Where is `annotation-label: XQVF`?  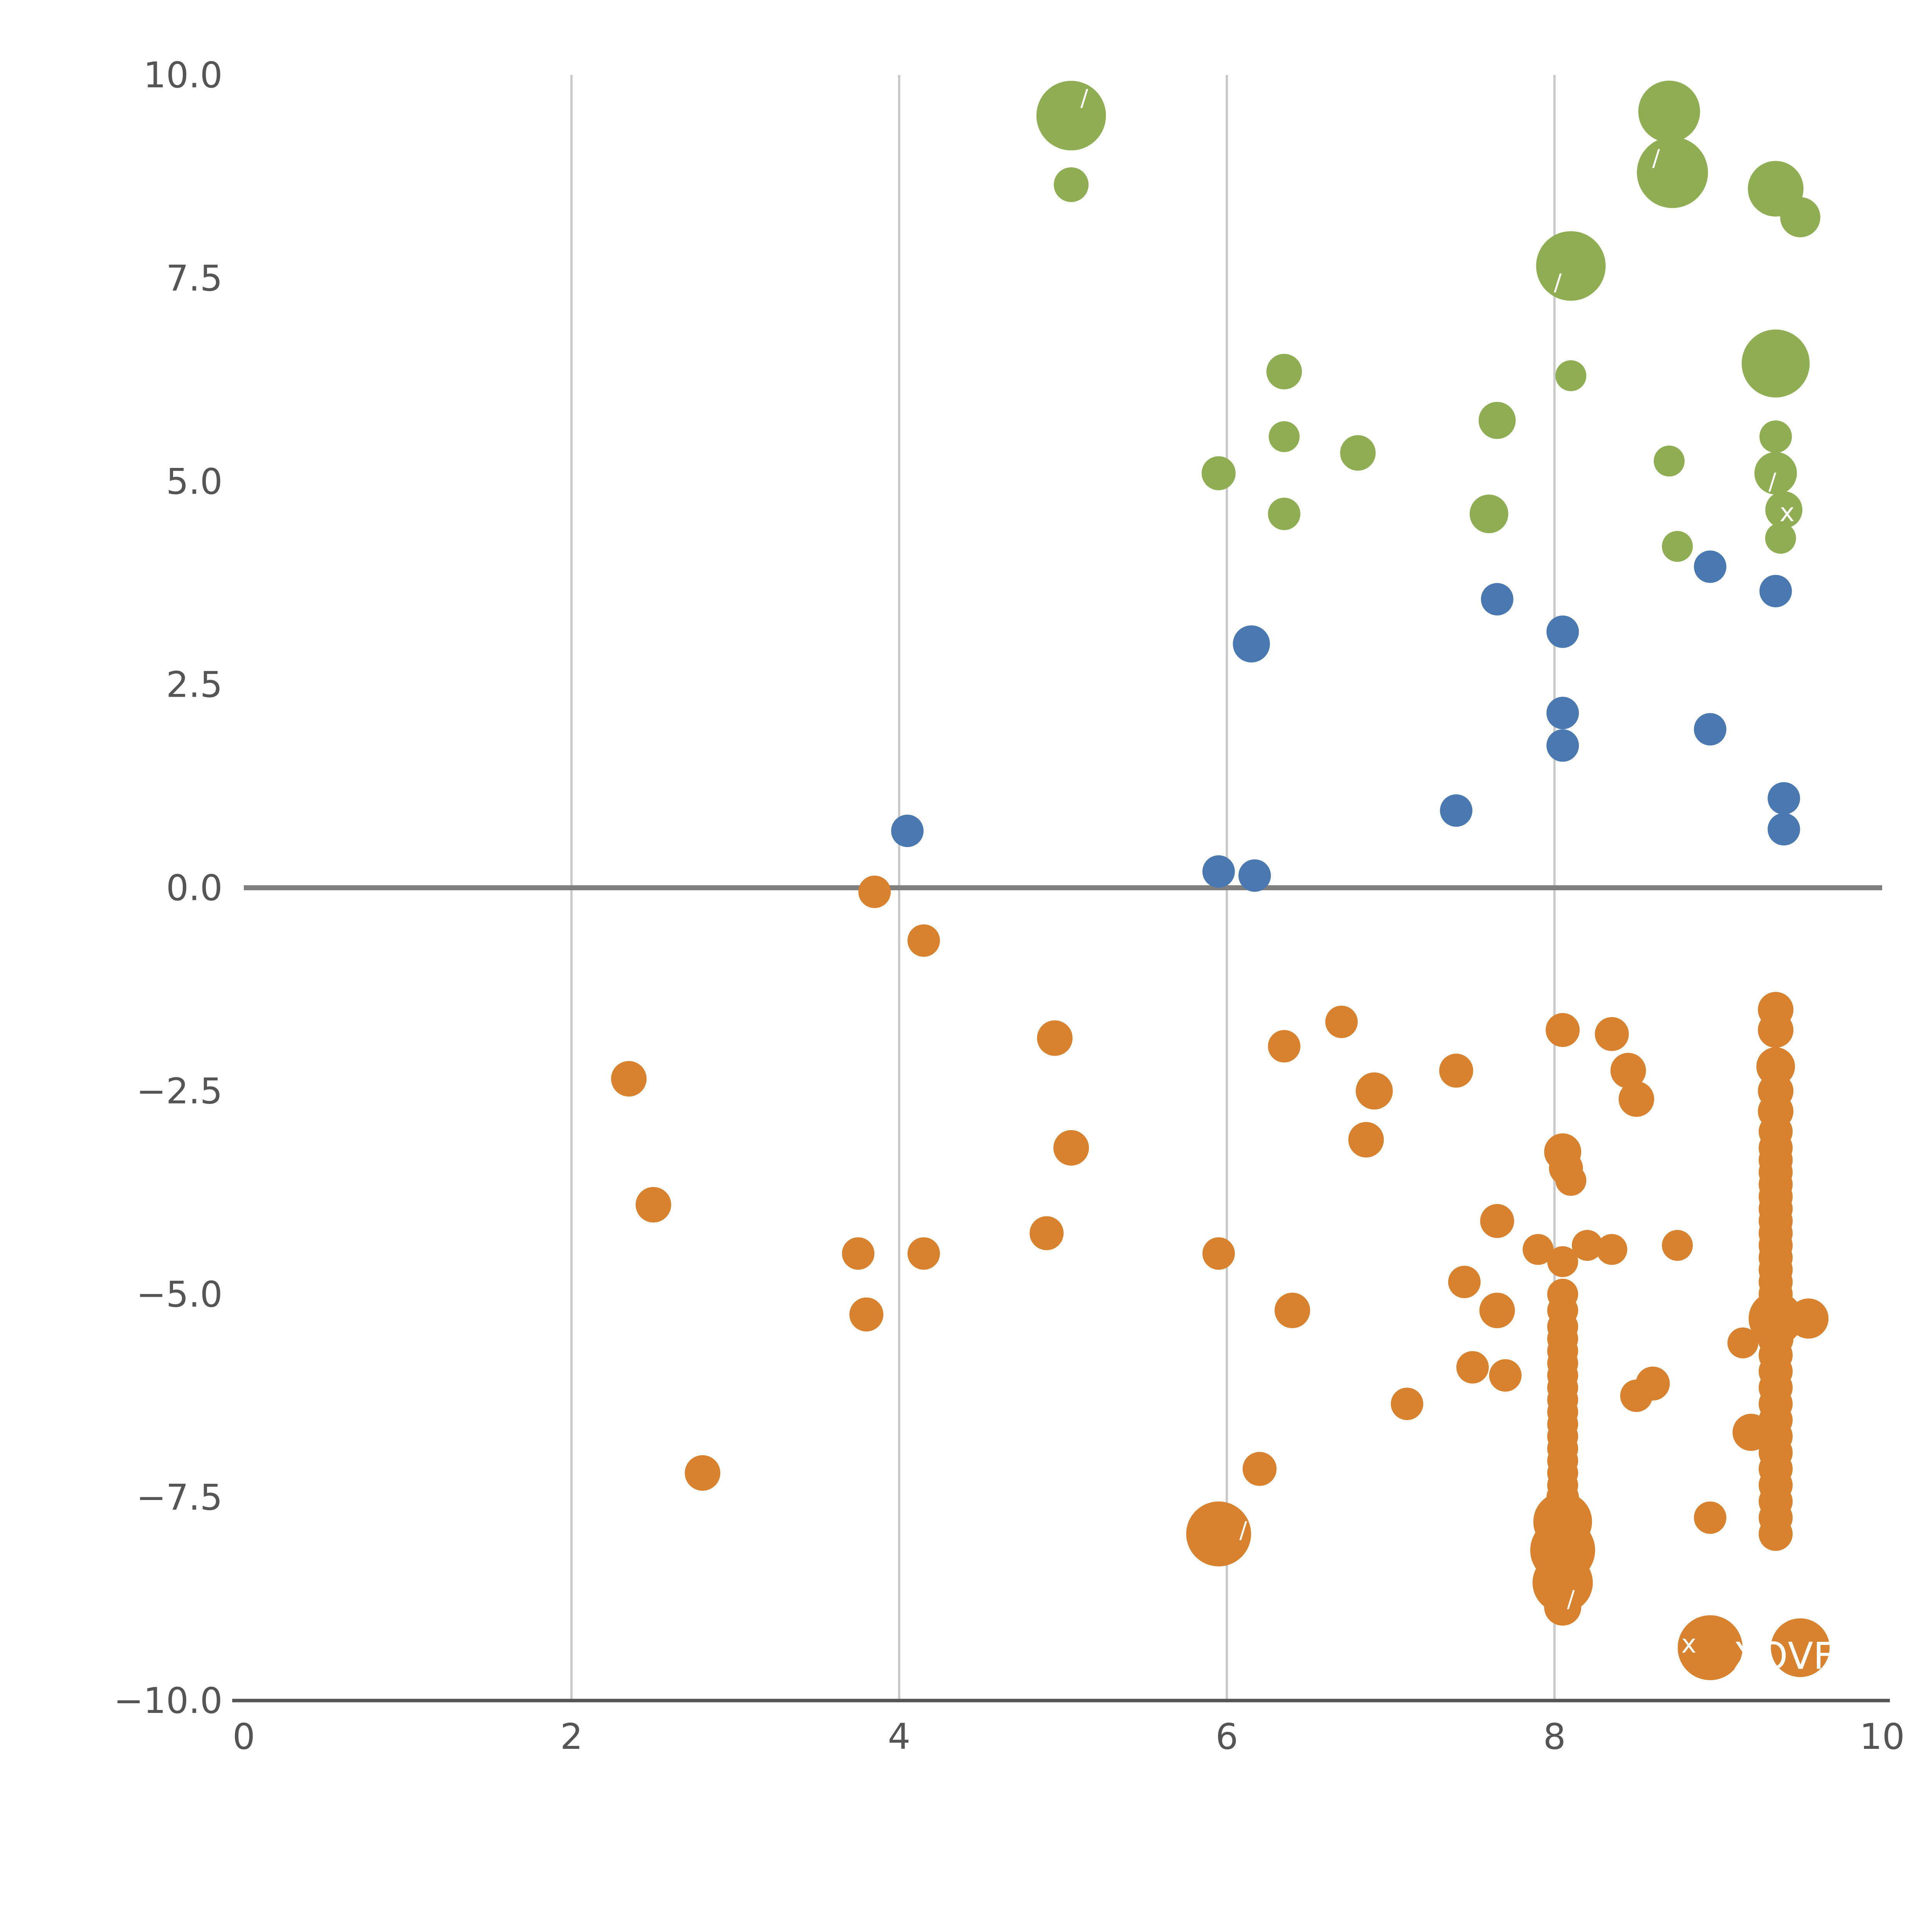 annotation-label: XQVF is located at coordinates (1784, 1656).